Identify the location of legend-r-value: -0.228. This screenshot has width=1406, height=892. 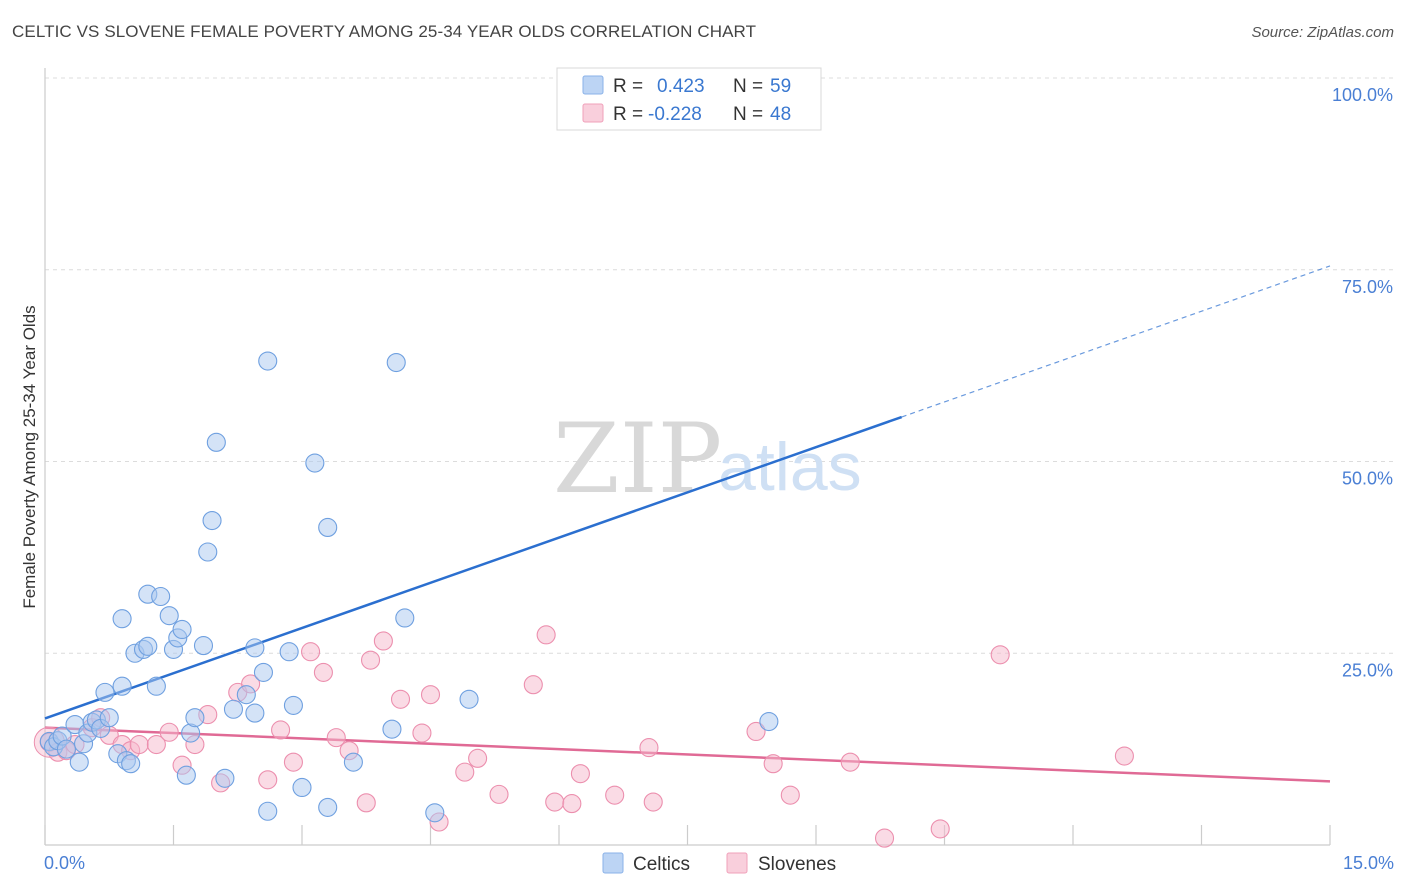
(675, 114).